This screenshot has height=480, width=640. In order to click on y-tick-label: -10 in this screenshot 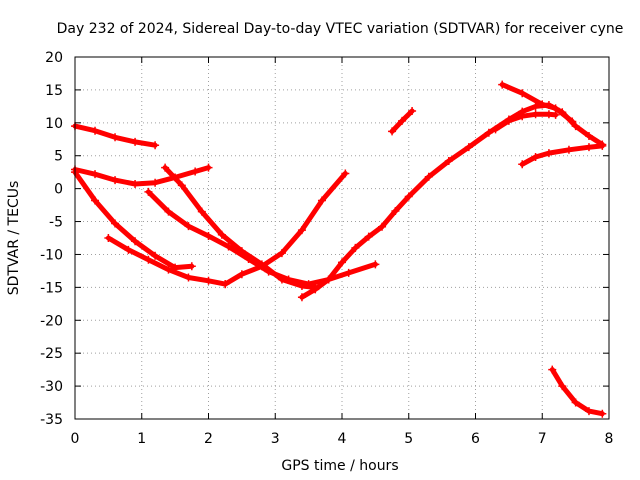, I will do `click(51, 255)`.